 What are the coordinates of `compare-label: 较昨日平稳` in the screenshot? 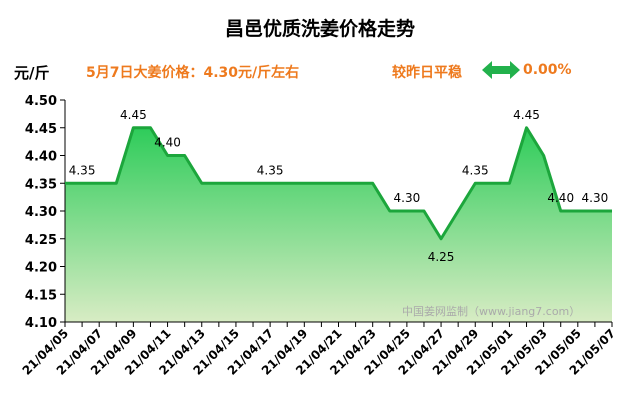 It's located at (427, 73).